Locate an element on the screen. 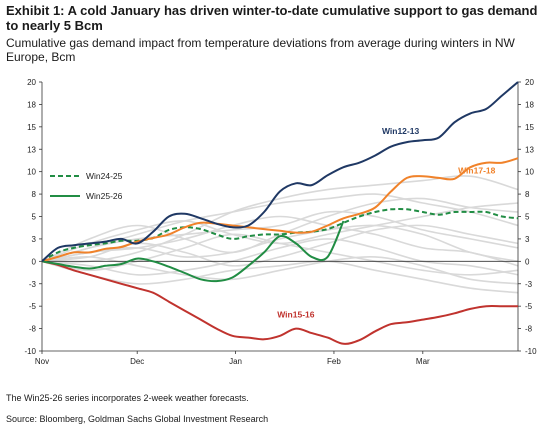 The width and height of the screenshot is (560, 430). y-tick-label-right: 8 is located at coordinates (527, 194).